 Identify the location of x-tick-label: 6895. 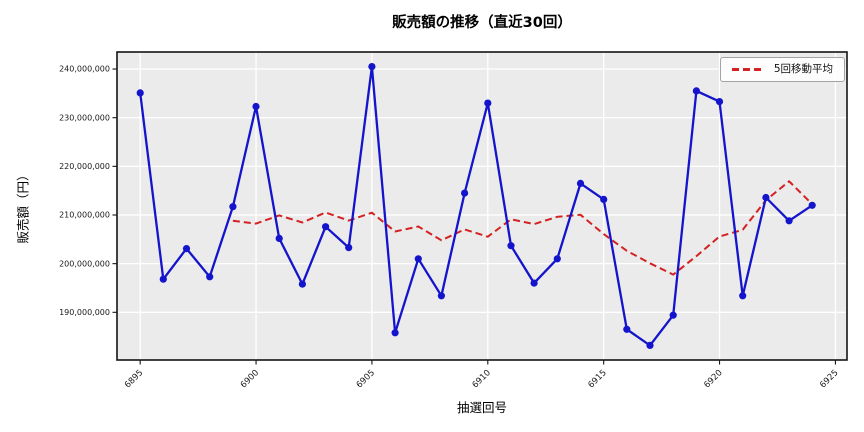
(134, 379).